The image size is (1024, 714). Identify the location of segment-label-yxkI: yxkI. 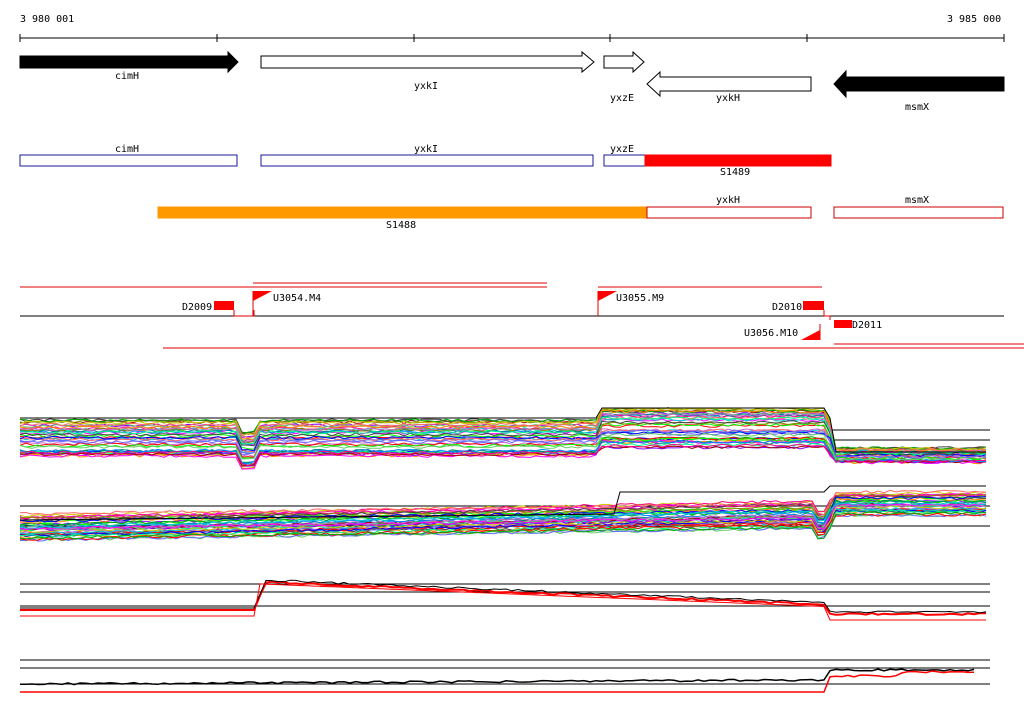
(426, 149).